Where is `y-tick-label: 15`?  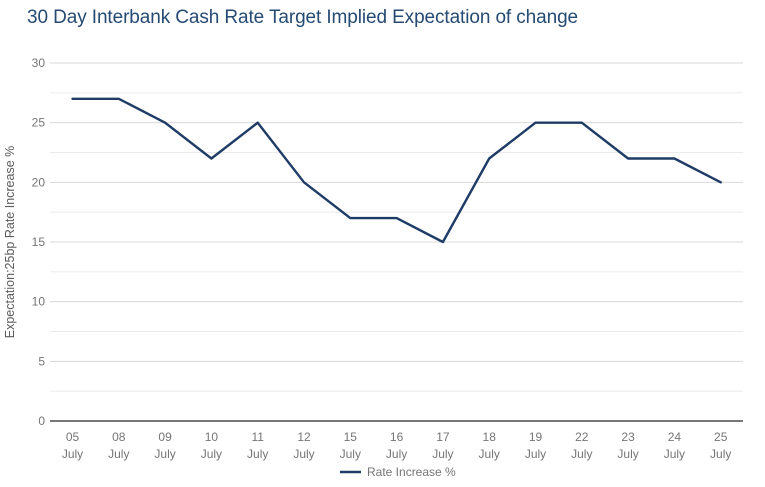
y-tick-label: 15 is located at coordinates (39, 242).